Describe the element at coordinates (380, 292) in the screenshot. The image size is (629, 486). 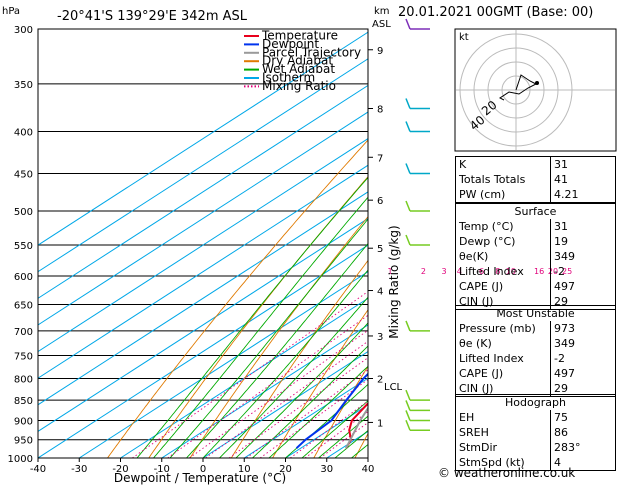
I see `km-tick-label: 4` at that location.